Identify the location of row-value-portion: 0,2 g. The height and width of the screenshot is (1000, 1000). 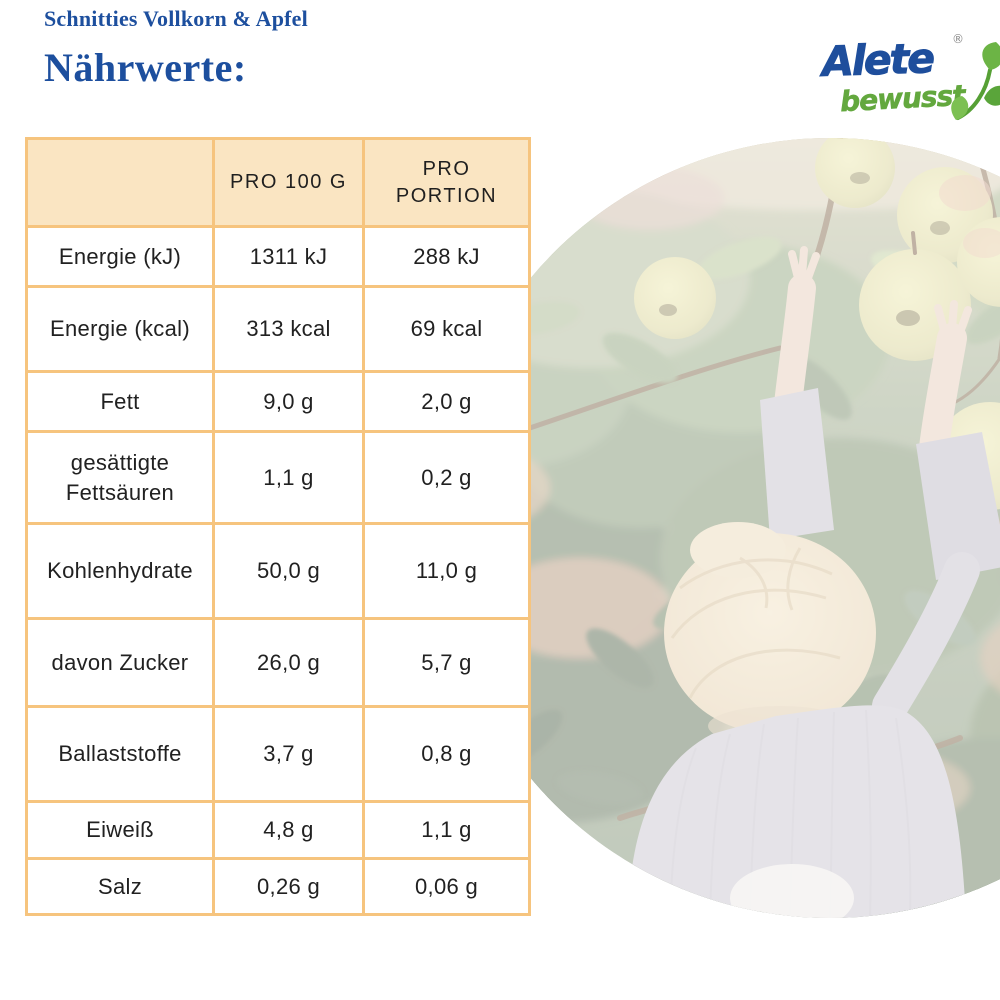
(446, 477).